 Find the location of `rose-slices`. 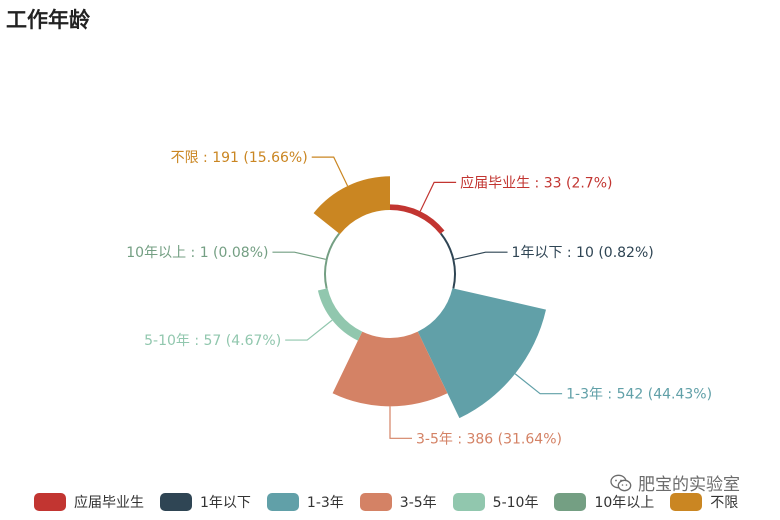

rose-slices is located at coordinates (429, 297).